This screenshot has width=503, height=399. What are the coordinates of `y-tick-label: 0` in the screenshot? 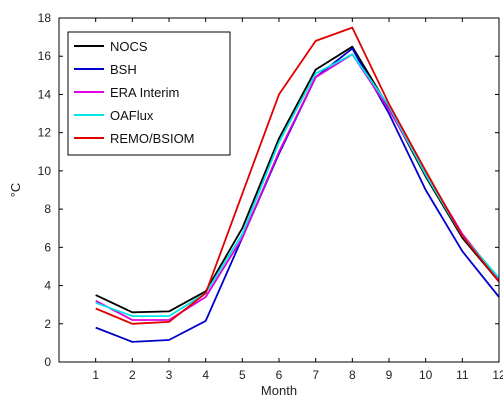 It's located at (47, 362).